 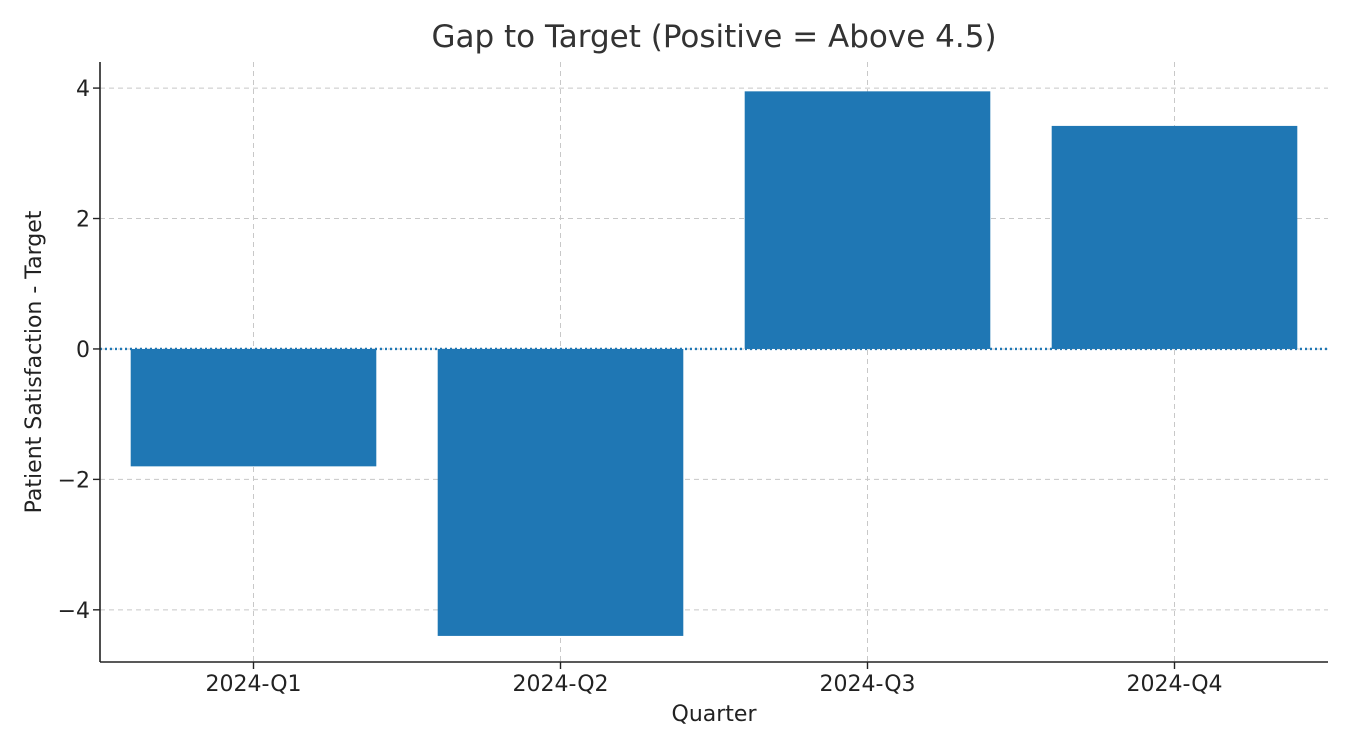 What do you see at coordinates (715, 714) in the screenshot?
I see `x-axis-label: Quarter` at bounding box center [715, 714].